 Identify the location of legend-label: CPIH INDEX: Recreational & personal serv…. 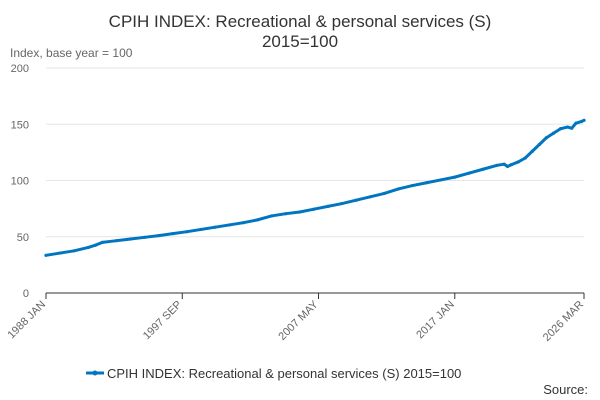
(284, 373).